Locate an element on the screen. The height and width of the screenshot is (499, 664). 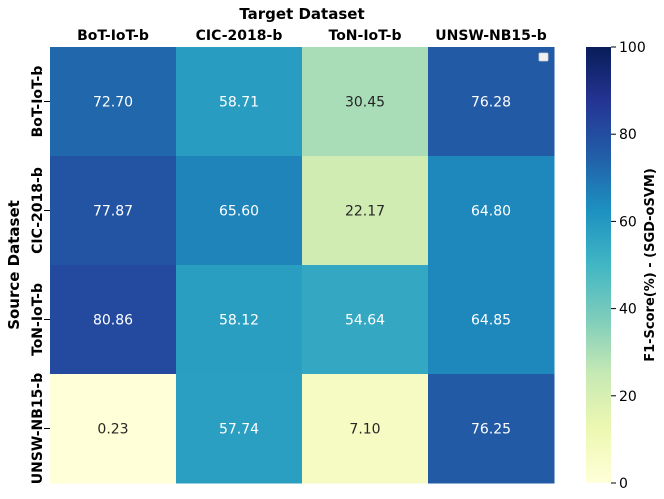
cell-value-label: 76.28 is located at coordinates (491, 103).